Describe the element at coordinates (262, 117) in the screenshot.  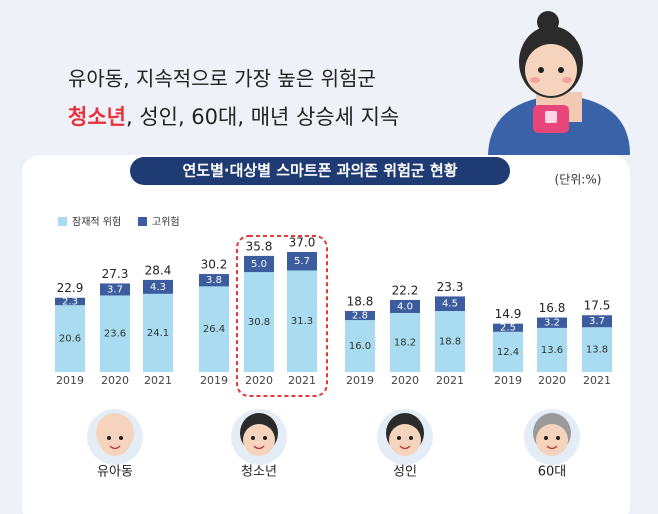
I see `headline-rest: , 성인, 60대, 매년 상승세 지속` at that location.